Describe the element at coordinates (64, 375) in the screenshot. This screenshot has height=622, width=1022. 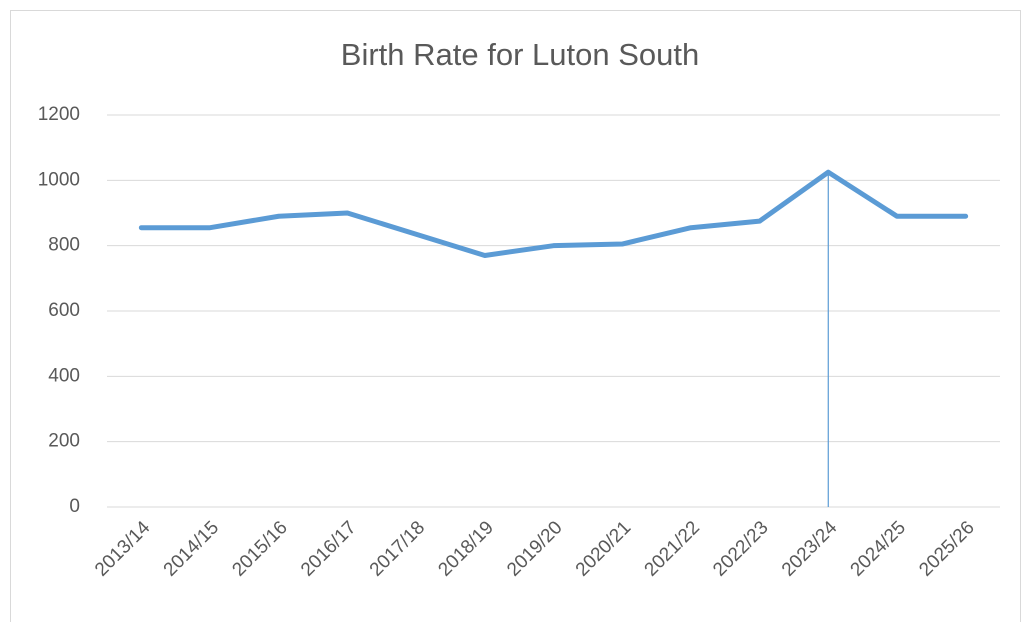
I see `y-tick-label: 400` at that location.